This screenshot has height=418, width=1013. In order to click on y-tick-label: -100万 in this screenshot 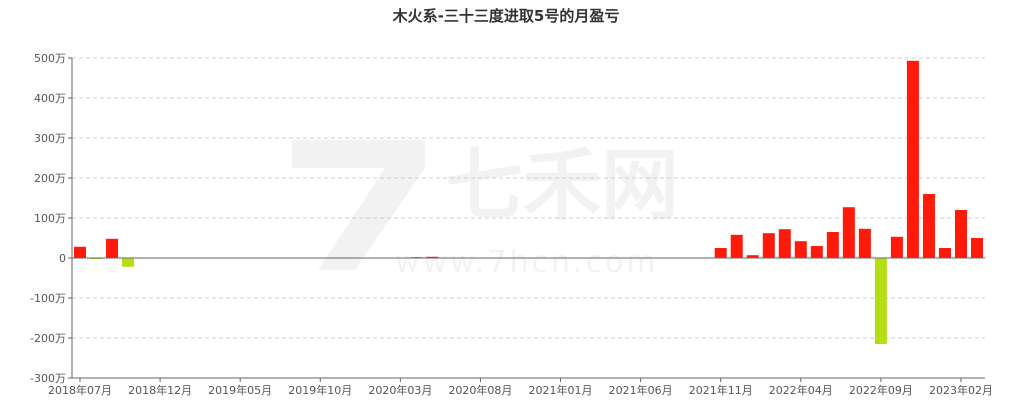, I will do `click(48, 298)`.